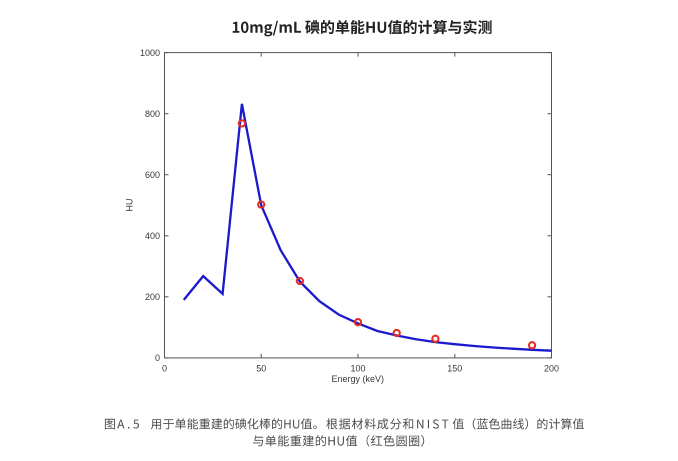 Image resolution: width=678 pixels, height=461 pixels. What do you see at coordinates (152, 114) in the screenshot?
I see `svg-text: 800` at bounding box center [152, 114].